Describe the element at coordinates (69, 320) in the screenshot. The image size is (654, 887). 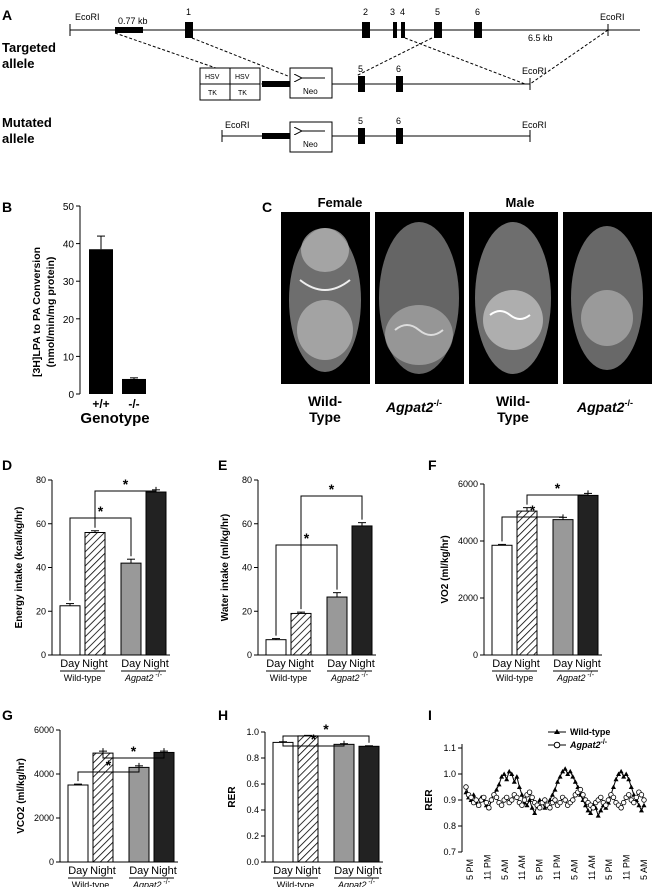
I see `panel-b-ytick-label: 20` at that location.